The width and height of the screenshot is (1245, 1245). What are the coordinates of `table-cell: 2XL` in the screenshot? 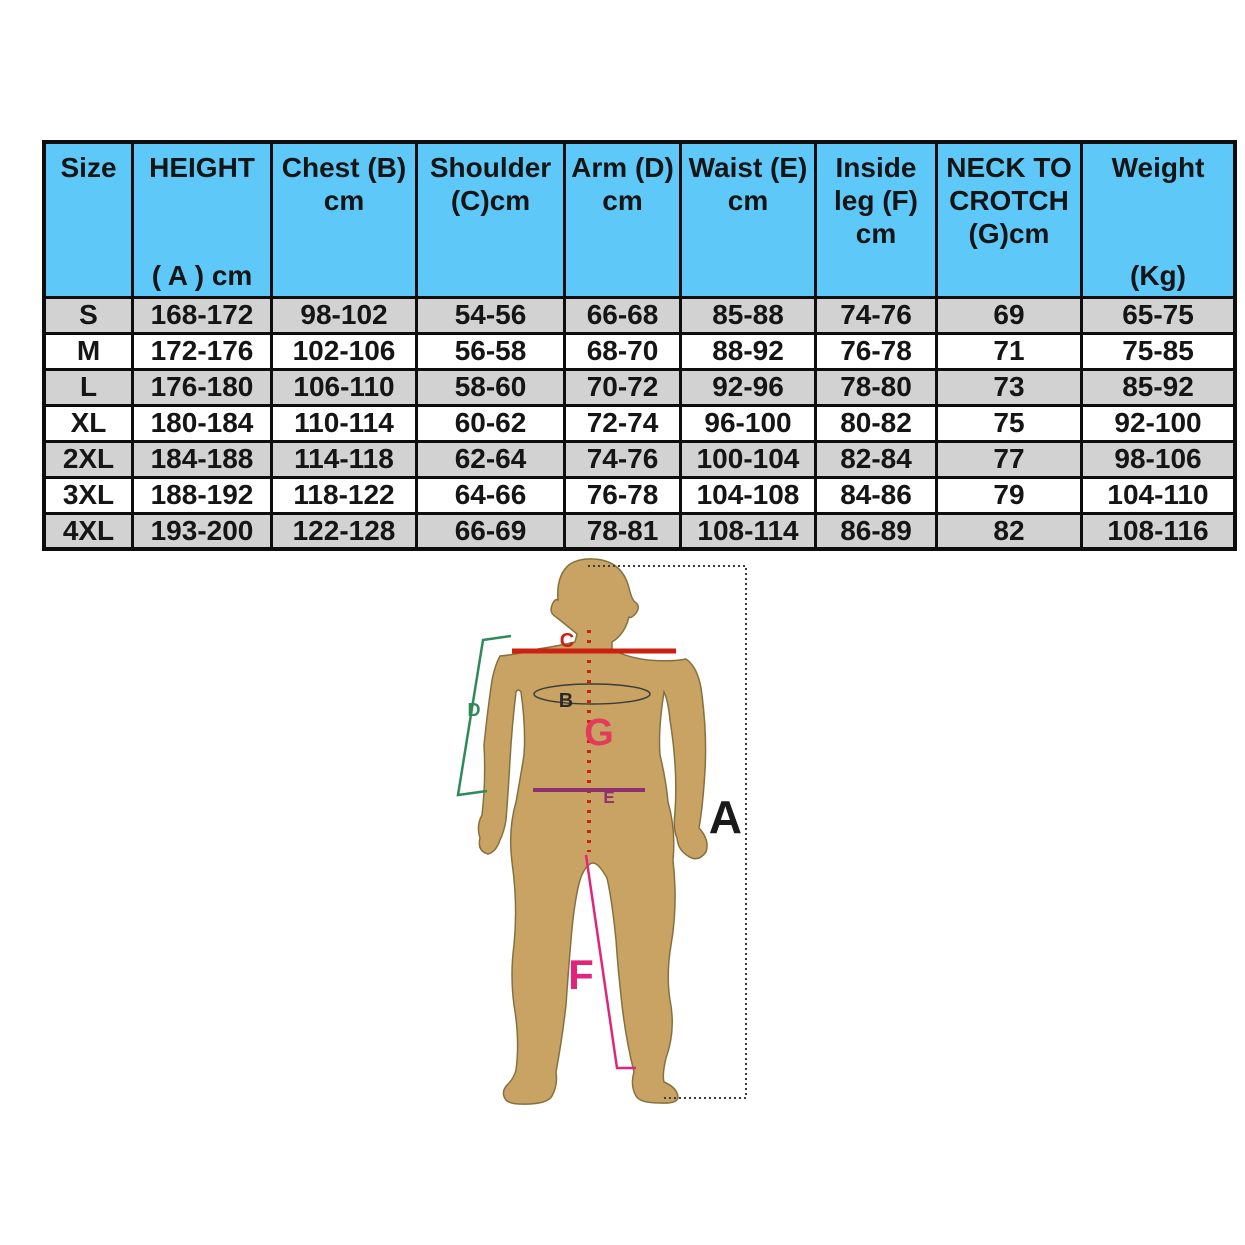 It's located at (88, 459).